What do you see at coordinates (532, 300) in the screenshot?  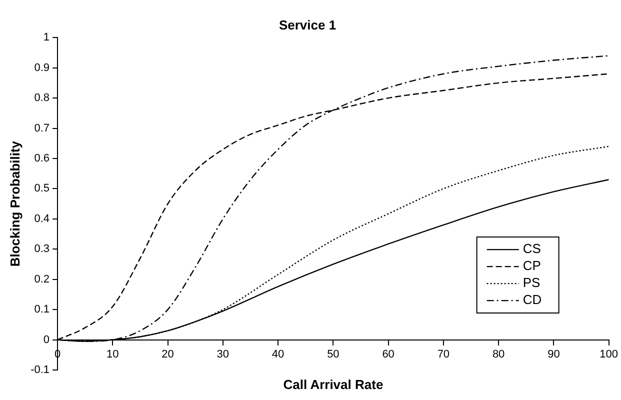 I see `legend-label: CD` at bounding box center [532, 300].